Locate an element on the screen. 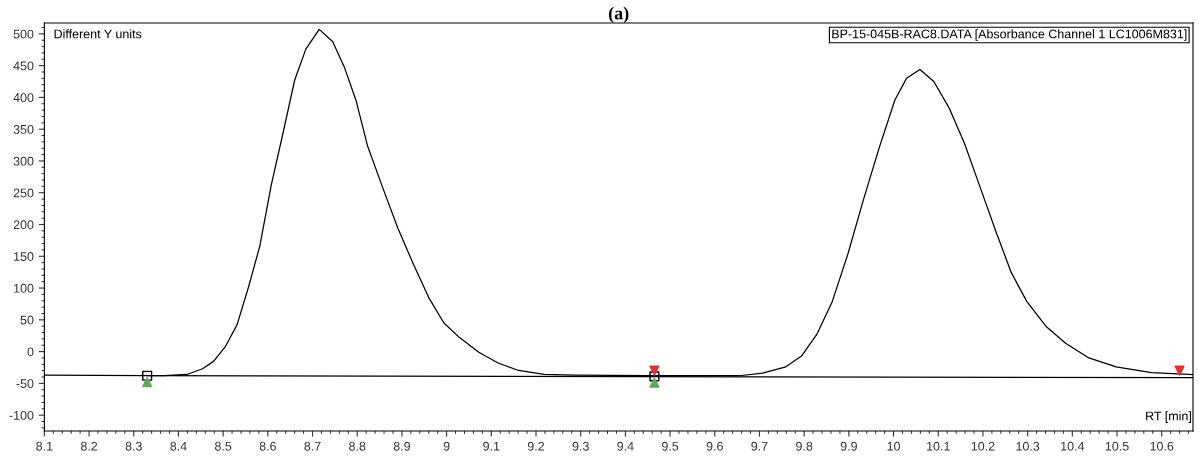 The width and height of the screenshot is (1199, 461). x-tick-label: 10.5 is located at coordinates (1117, 446).